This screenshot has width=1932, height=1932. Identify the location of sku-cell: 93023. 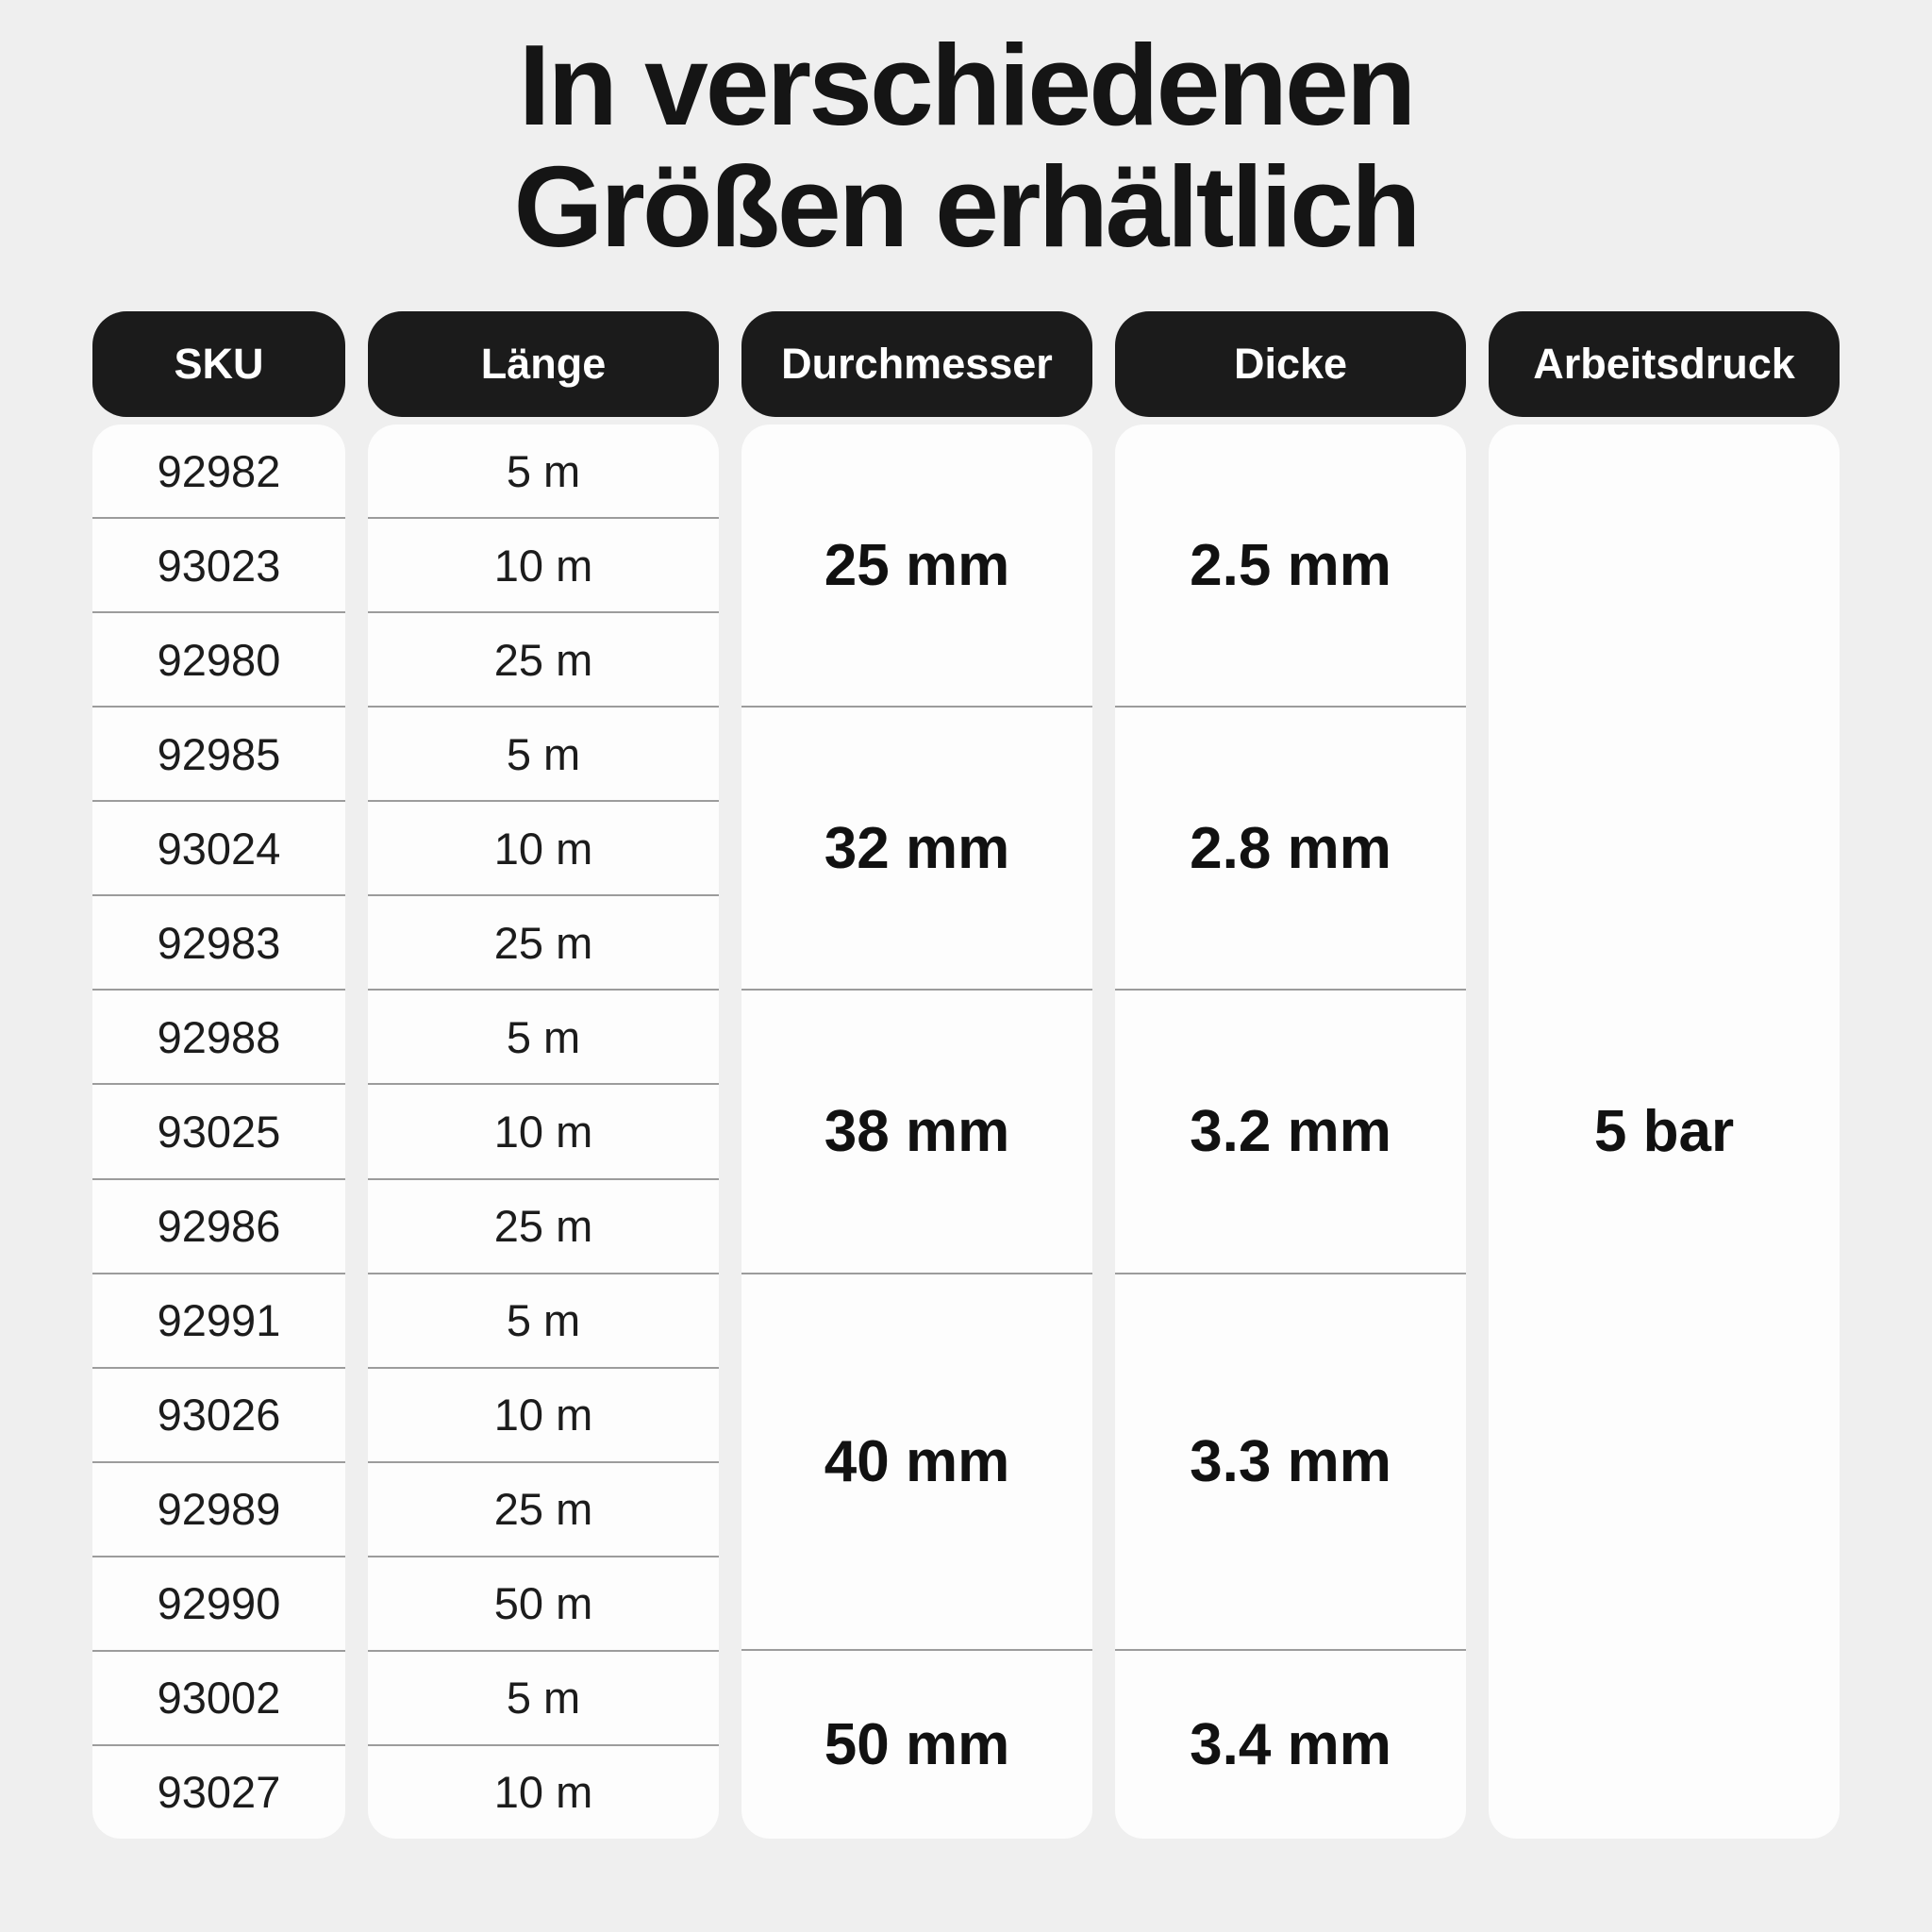
(219, 566).